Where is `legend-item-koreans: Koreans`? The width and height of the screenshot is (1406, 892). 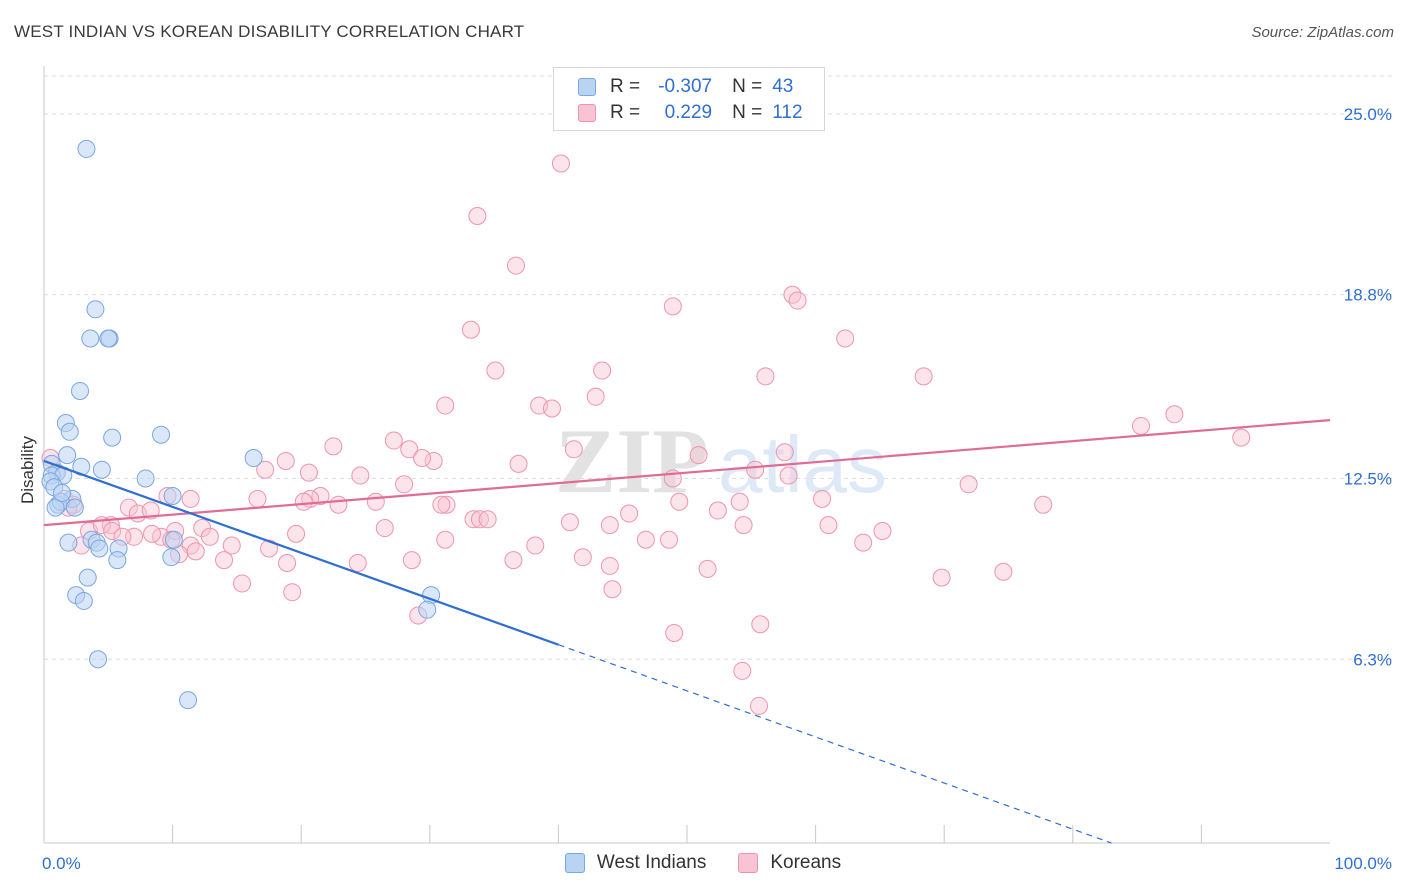 legend-item-koreans: Koreans is located at coordinates (789, 863).